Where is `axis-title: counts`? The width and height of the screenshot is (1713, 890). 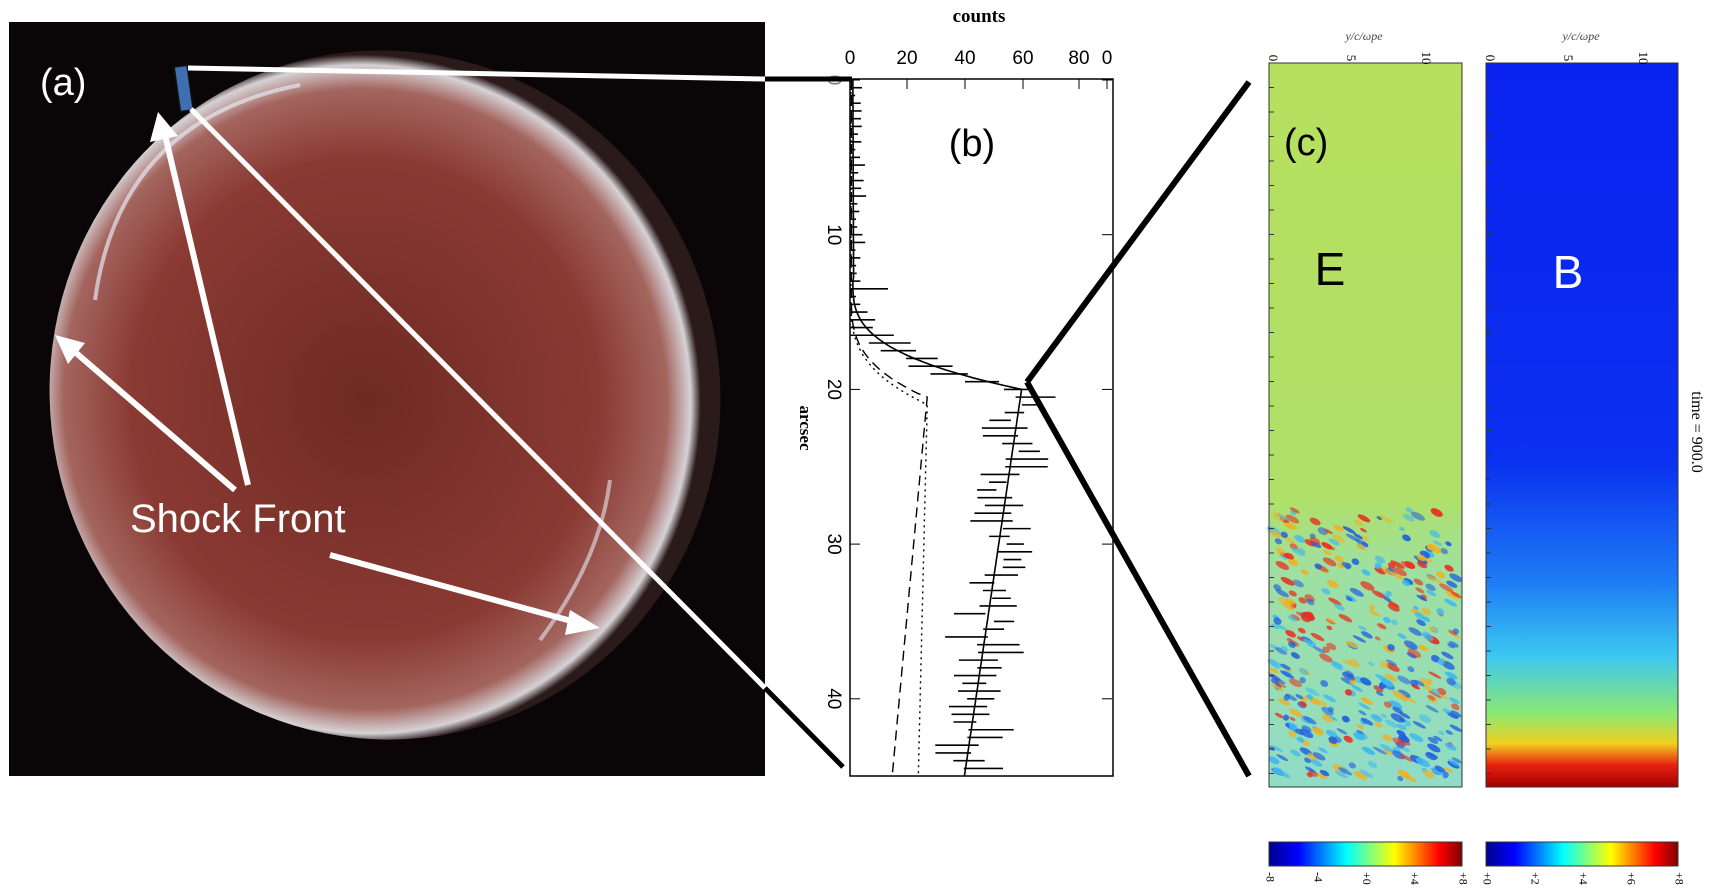
axis-title: counts is located at coordinates (979, 16).